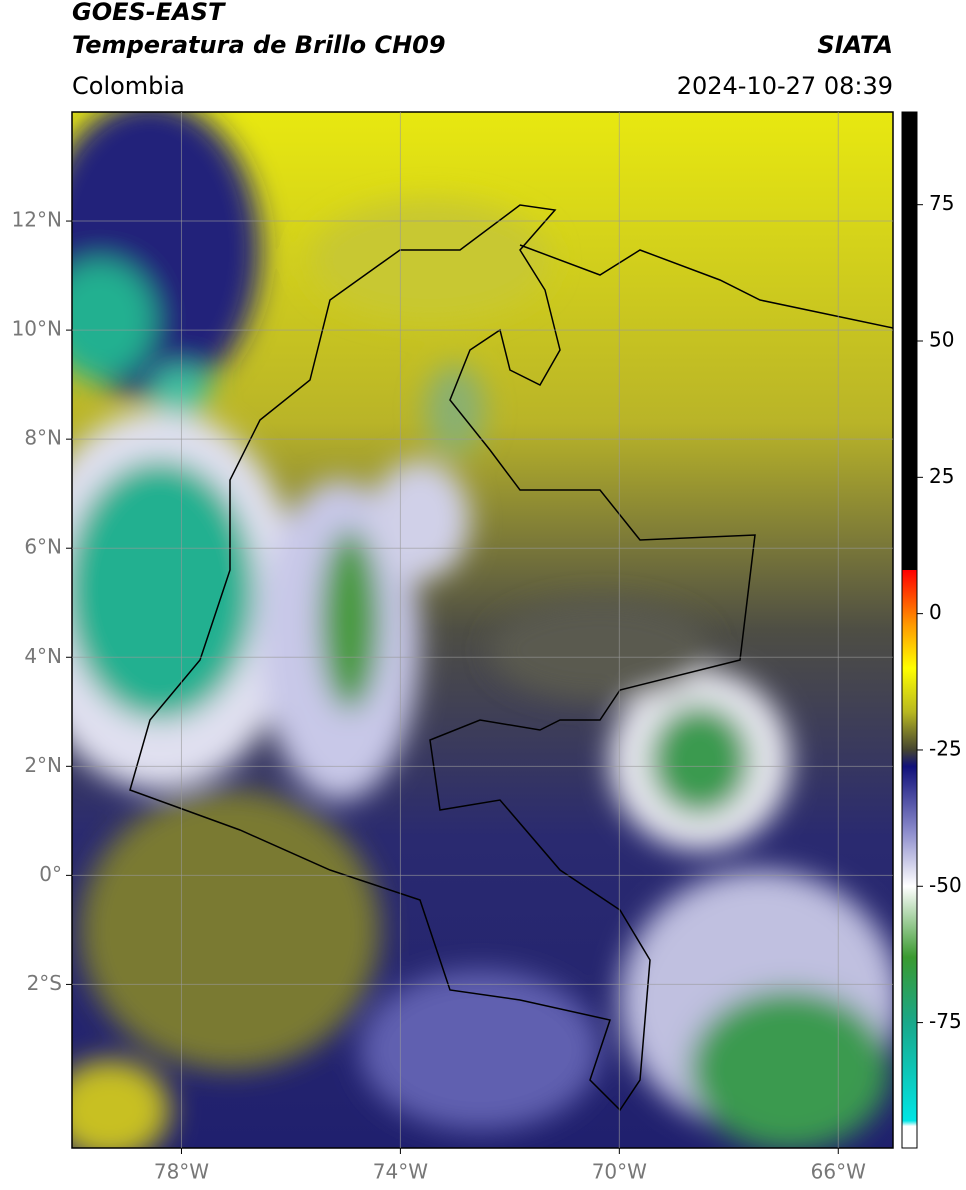  Describe the element at coordinates (855, 45) in the screenshot. I see `source: SIATA` at that location.